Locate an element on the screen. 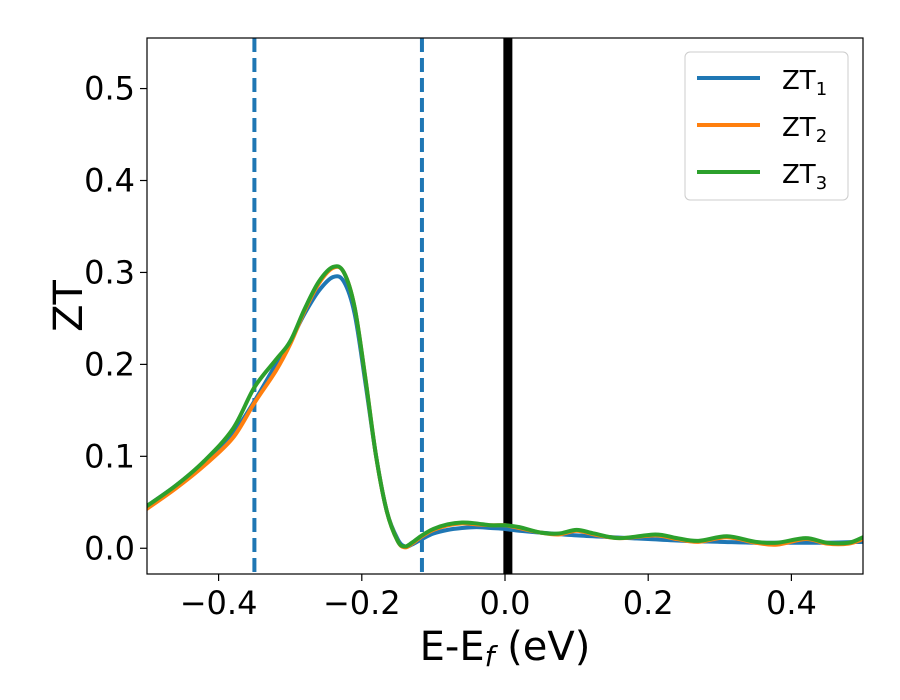  legend-label-zt2-main: ZT is located at coordinates (799, 128).